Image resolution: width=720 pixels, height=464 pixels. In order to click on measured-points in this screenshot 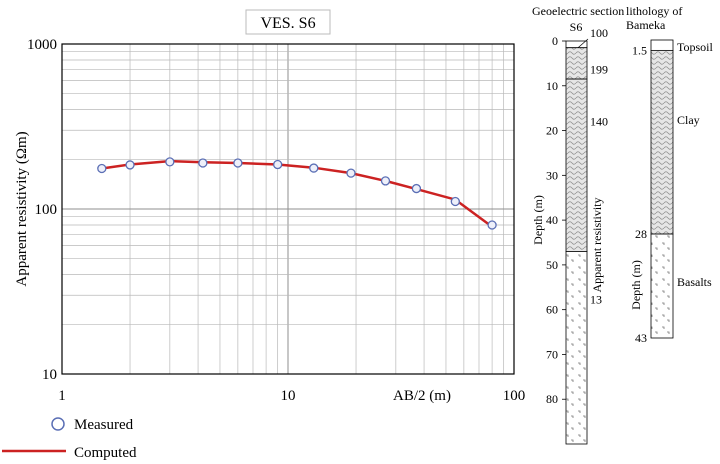, I will do `click(297, 193)`.